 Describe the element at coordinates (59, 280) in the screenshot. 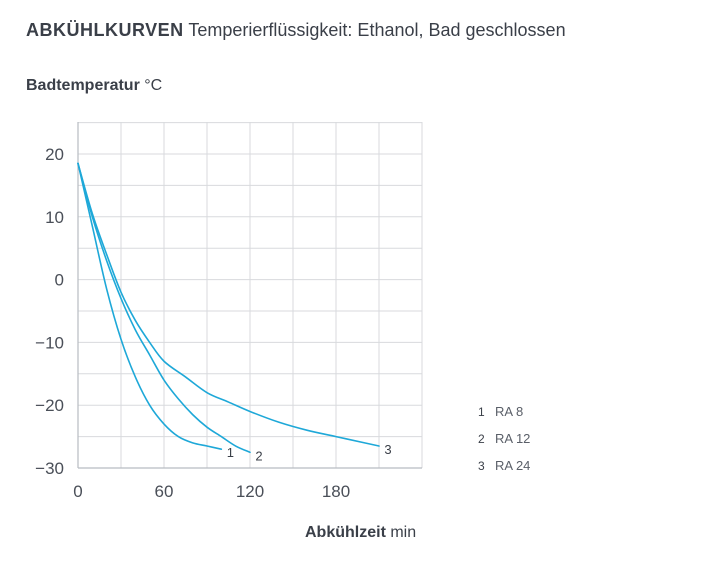

I see `y-tick-label: 0` at that location.